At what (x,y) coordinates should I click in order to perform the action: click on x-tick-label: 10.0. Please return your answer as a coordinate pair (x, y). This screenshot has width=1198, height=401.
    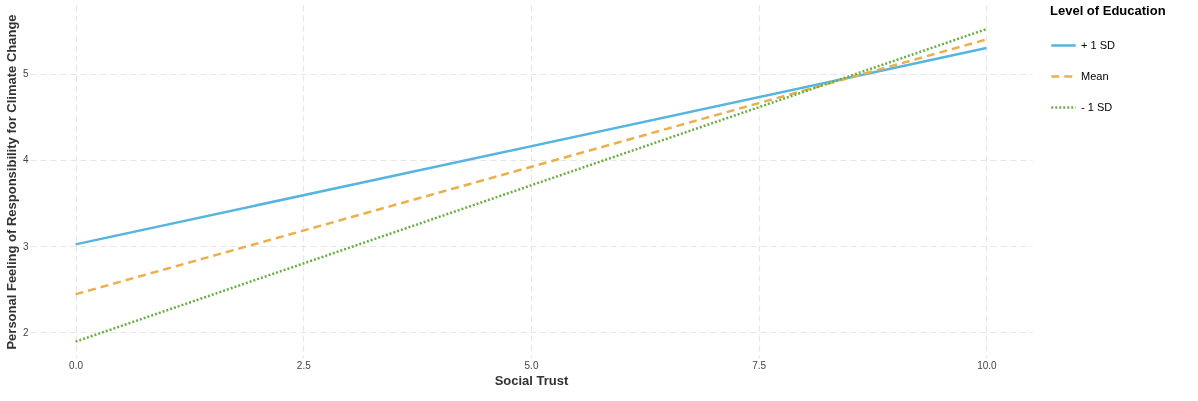
    Looking at the image, I should click on (987, 365).